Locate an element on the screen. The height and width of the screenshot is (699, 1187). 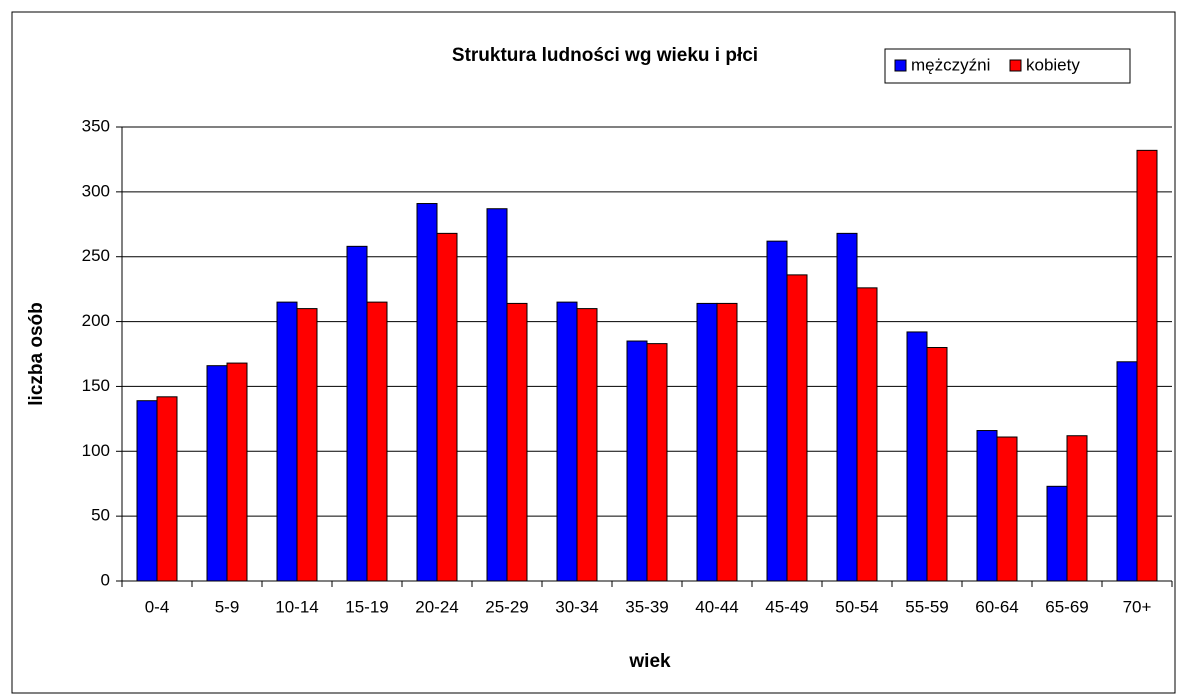
legend-label: kobiety is located at coordinates (1053, 64).